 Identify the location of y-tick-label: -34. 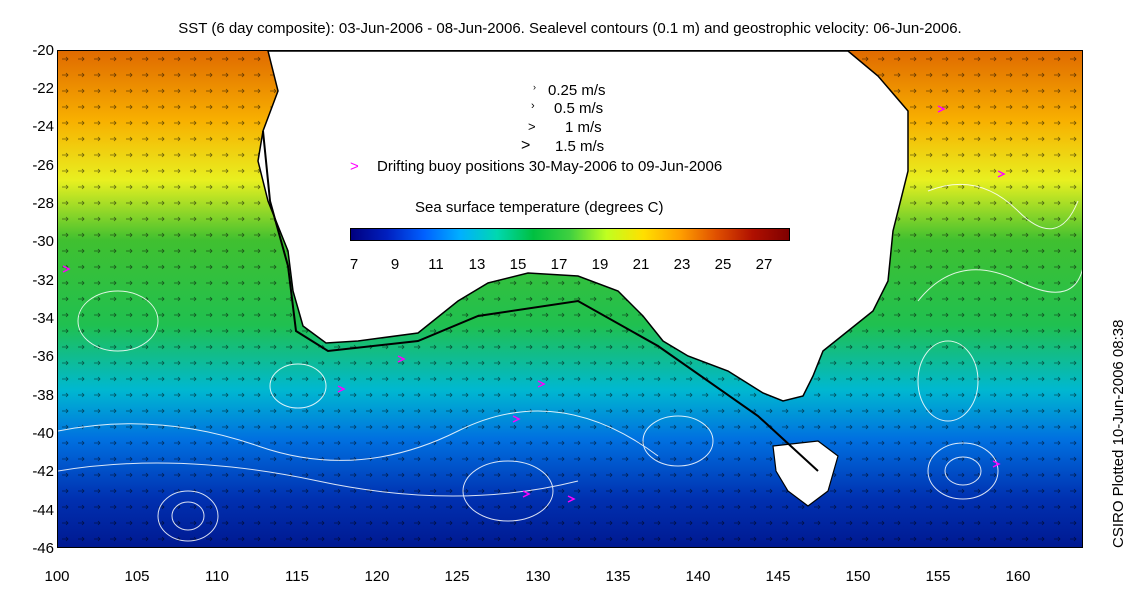
(43, 318).